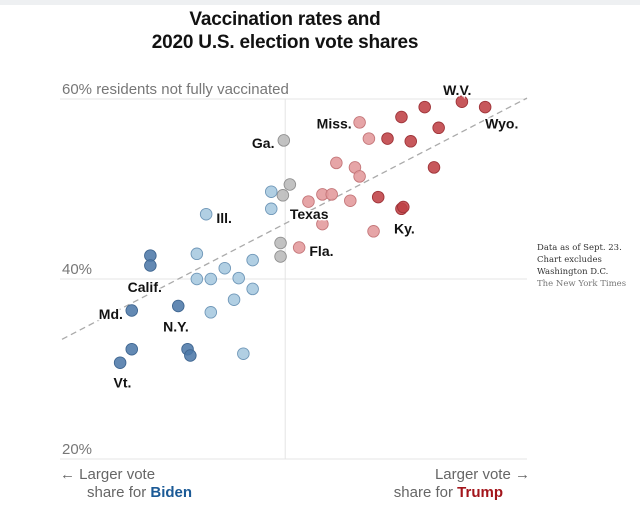 The image size is (640, 508). What do you see at coordinates (285, 42) in the screenshot?
I see `chart-title-line-2: 2020 U.S. election vote shares` at bounding box center [285, 42].